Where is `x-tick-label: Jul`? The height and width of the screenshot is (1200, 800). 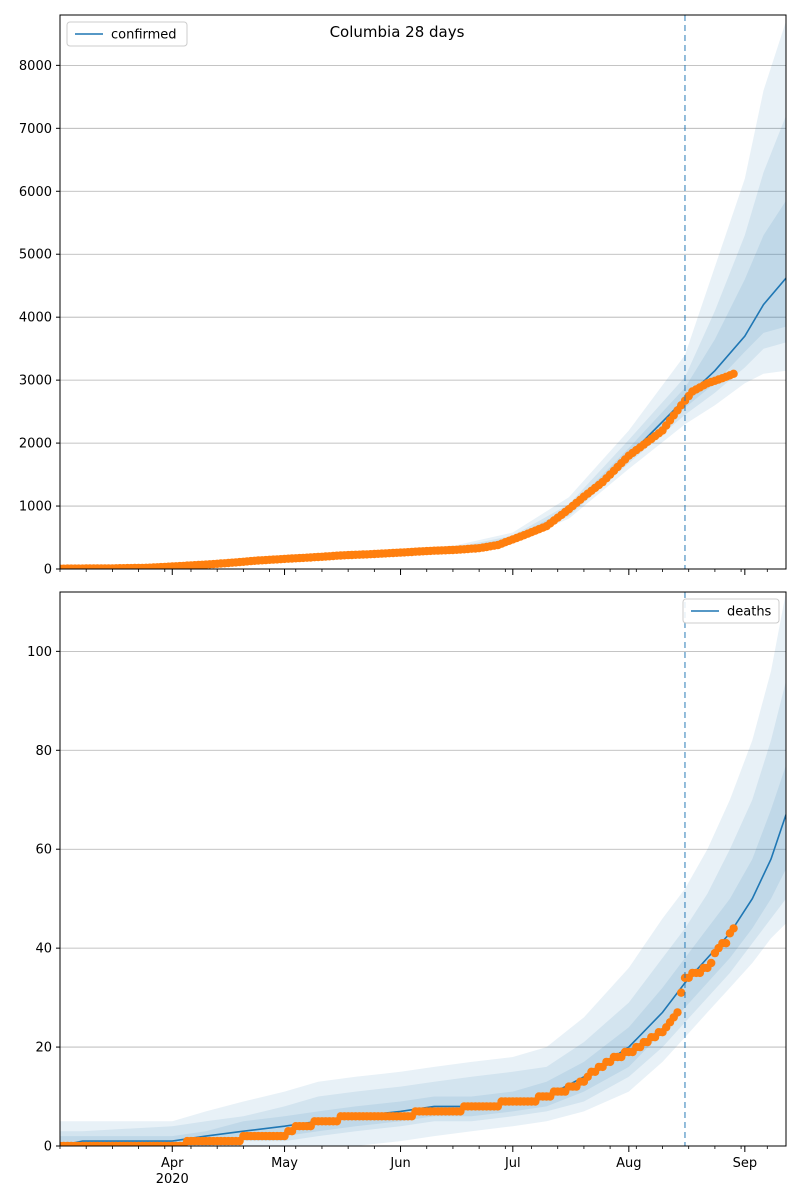 x-tick-label: Jul is located at coordinates (512, 1163).